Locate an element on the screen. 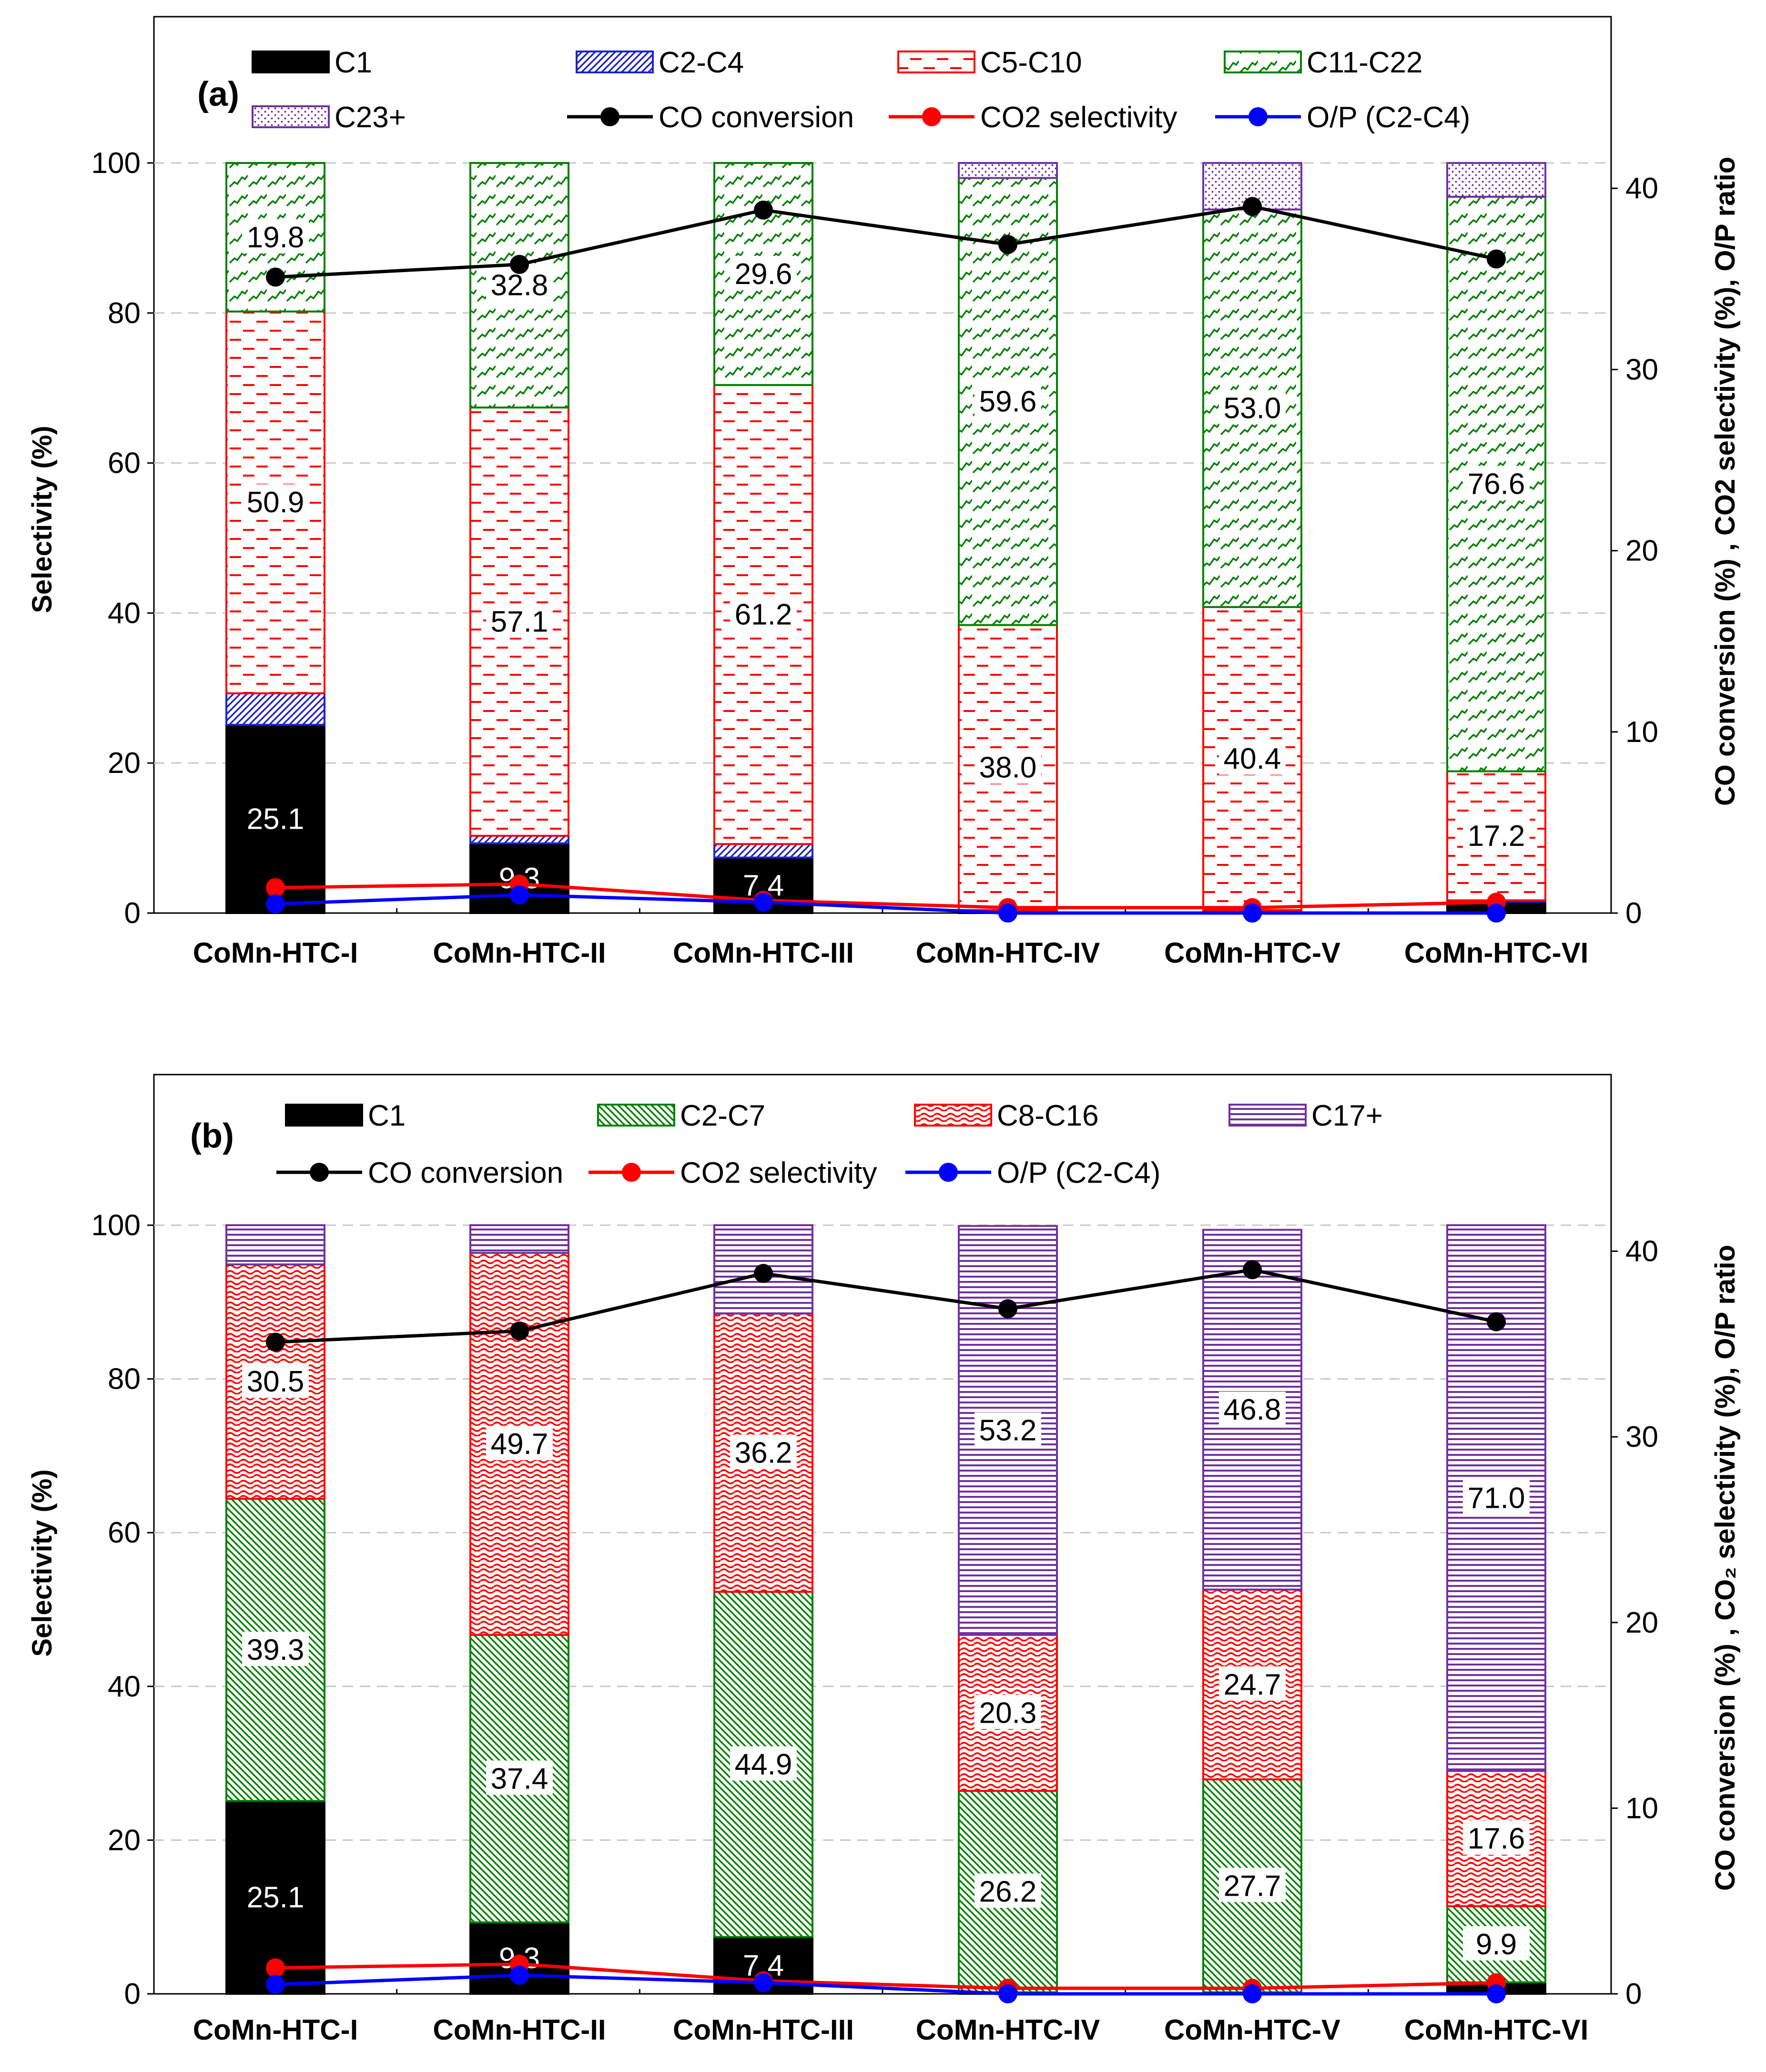 The width and height of the screenshot is (1766, 2072). data-label-c8-c16-comn-htc-iii: 36.2 is located at coordinates (763, 1452).